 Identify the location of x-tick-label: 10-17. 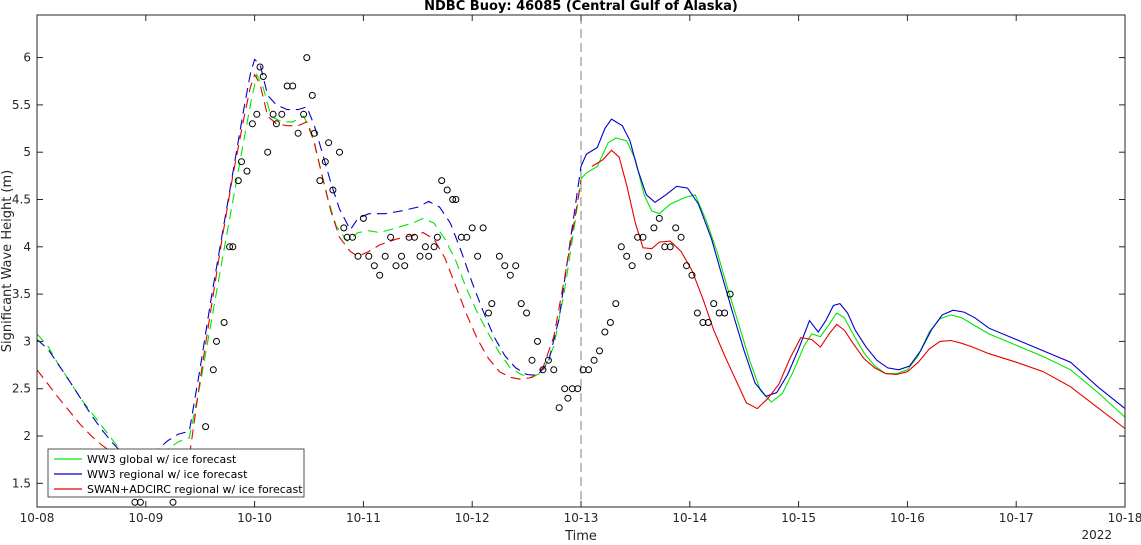
(1016, 518).